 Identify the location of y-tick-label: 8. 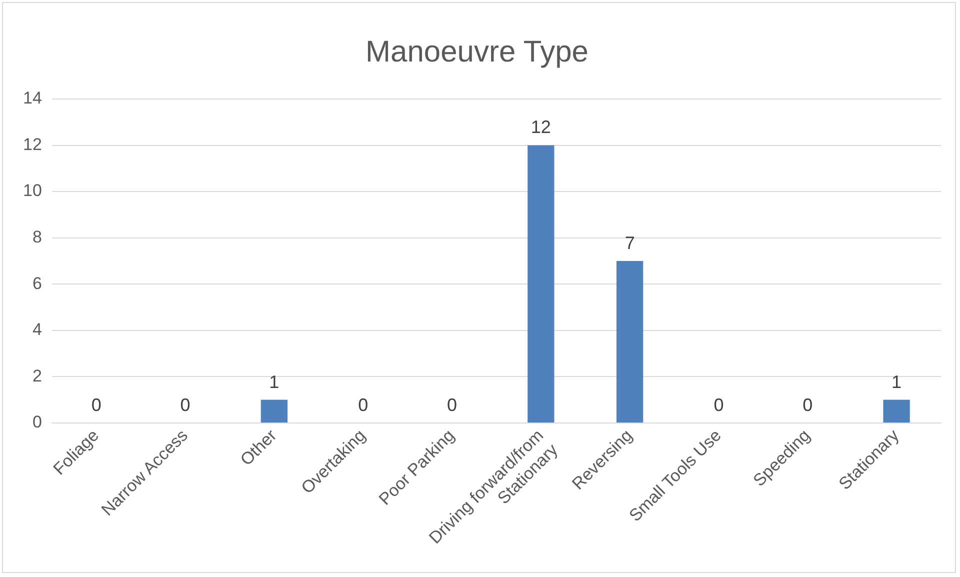
(37, 237).